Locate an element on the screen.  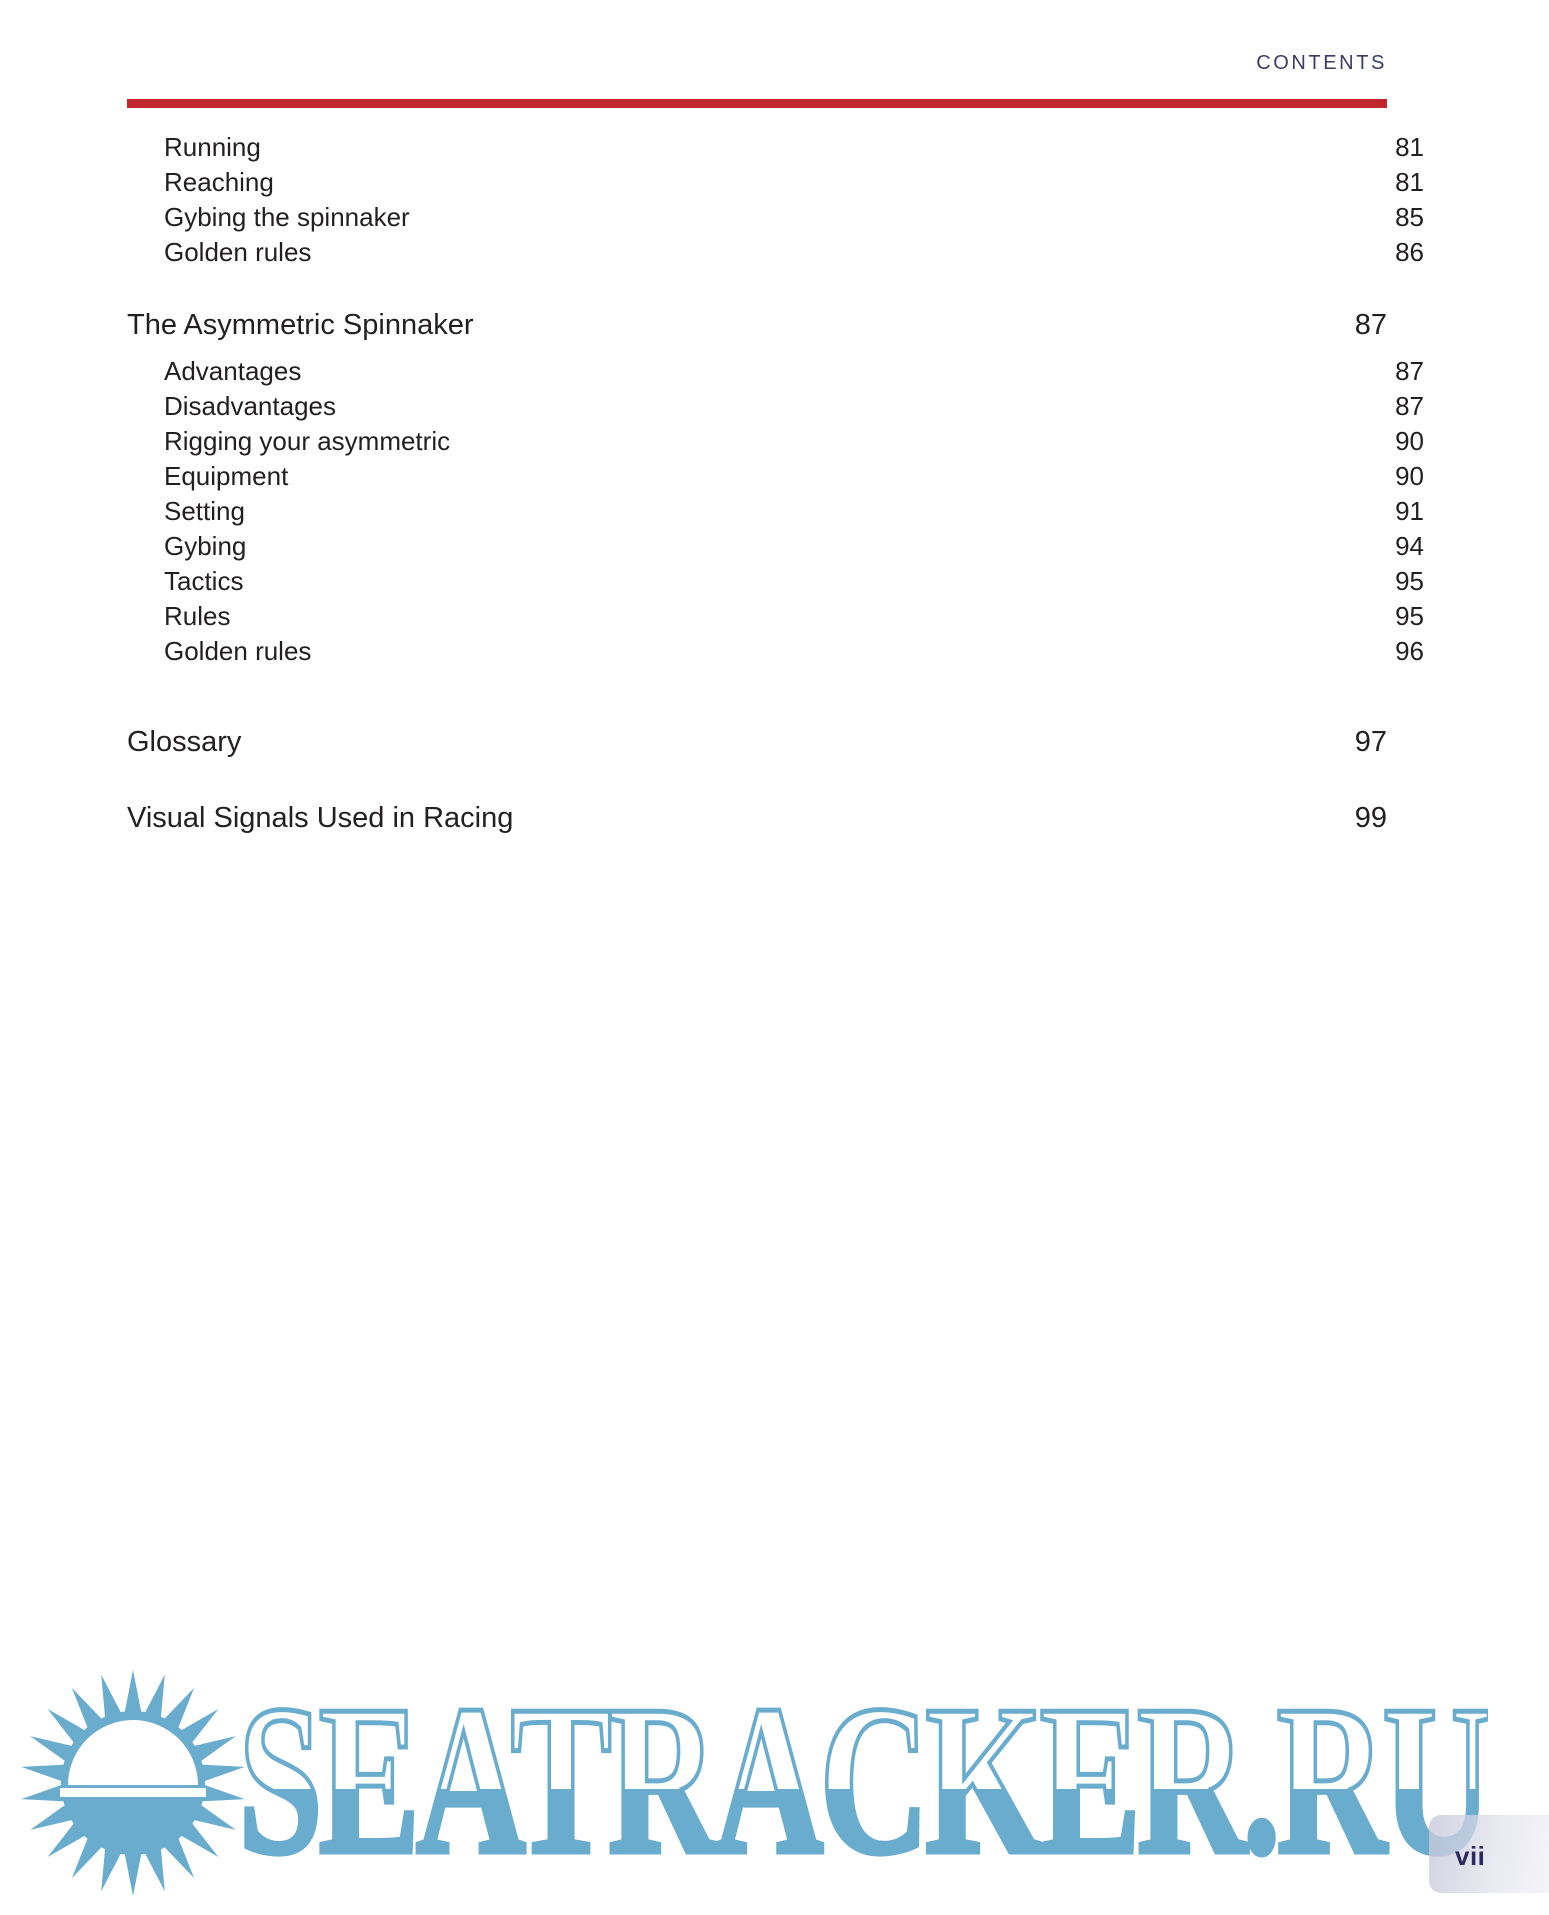
entry-gap is located at coordinates (757, 780).